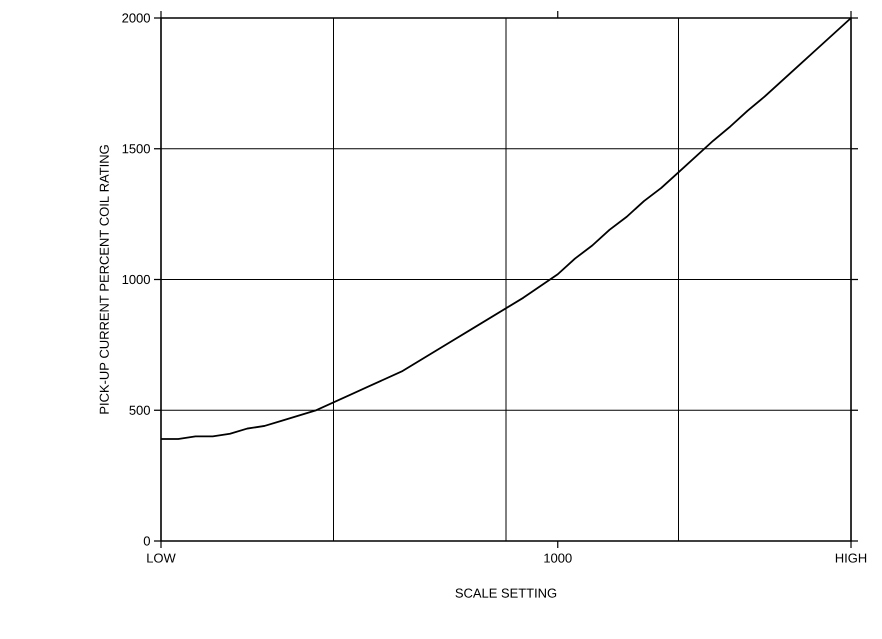  What do you see at coordinates (104, 279) in the screenshot?
I see `y-axis-title: PICK-UP CURRENT PERCENT COIL RATING` at bounding box center [104, 279].